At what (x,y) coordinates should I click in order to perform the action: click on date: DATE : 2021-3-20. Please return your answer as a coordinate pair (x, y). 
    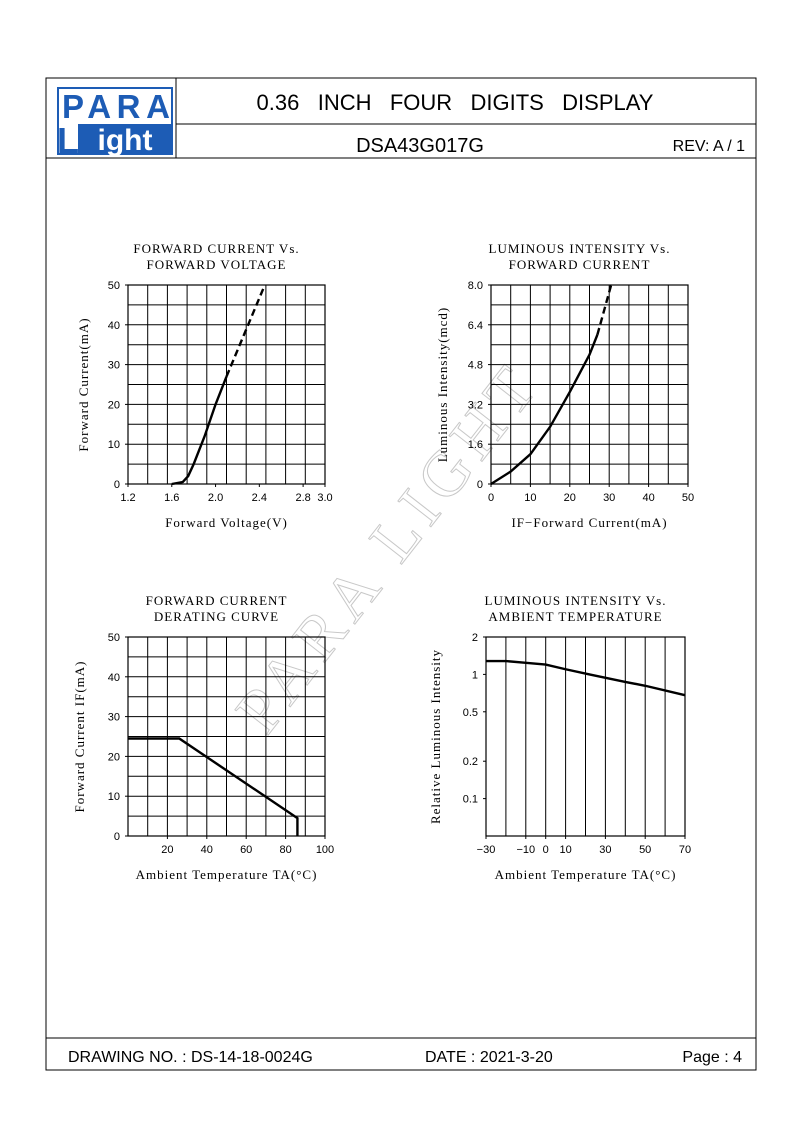
    Looking at the image, I should click on (489, 1057).